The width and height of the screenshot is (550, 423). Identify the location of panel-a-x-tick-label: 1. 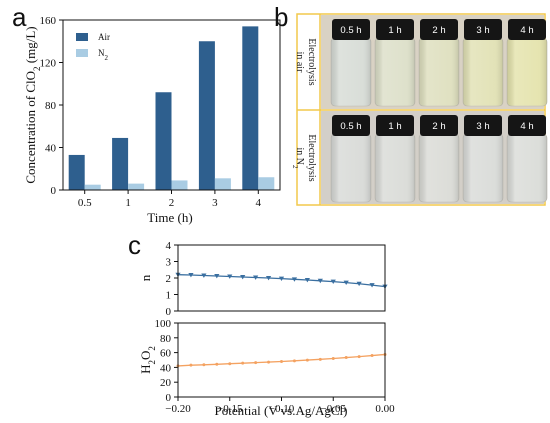
(128, 203).